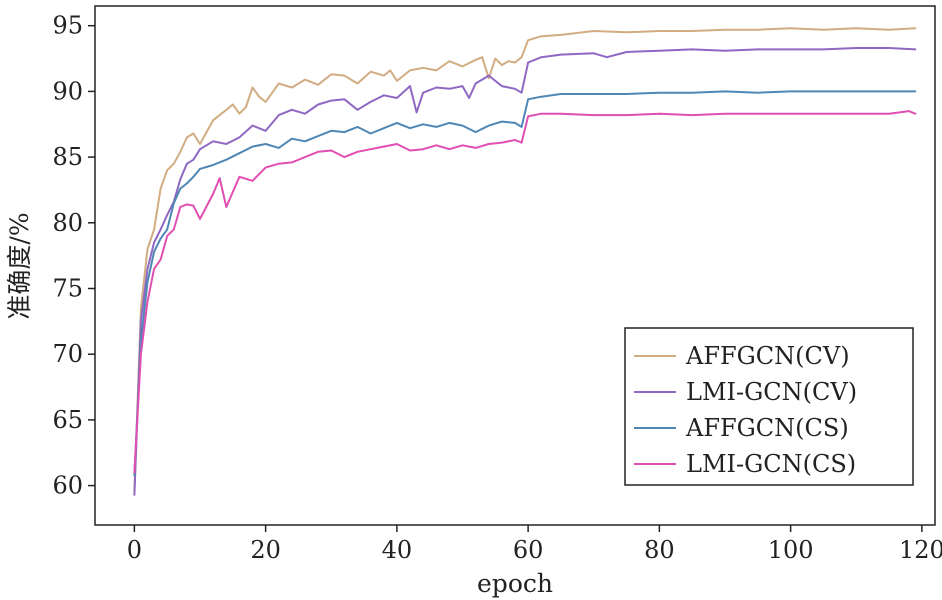  I want to click on legend-box, so click(769, 406).